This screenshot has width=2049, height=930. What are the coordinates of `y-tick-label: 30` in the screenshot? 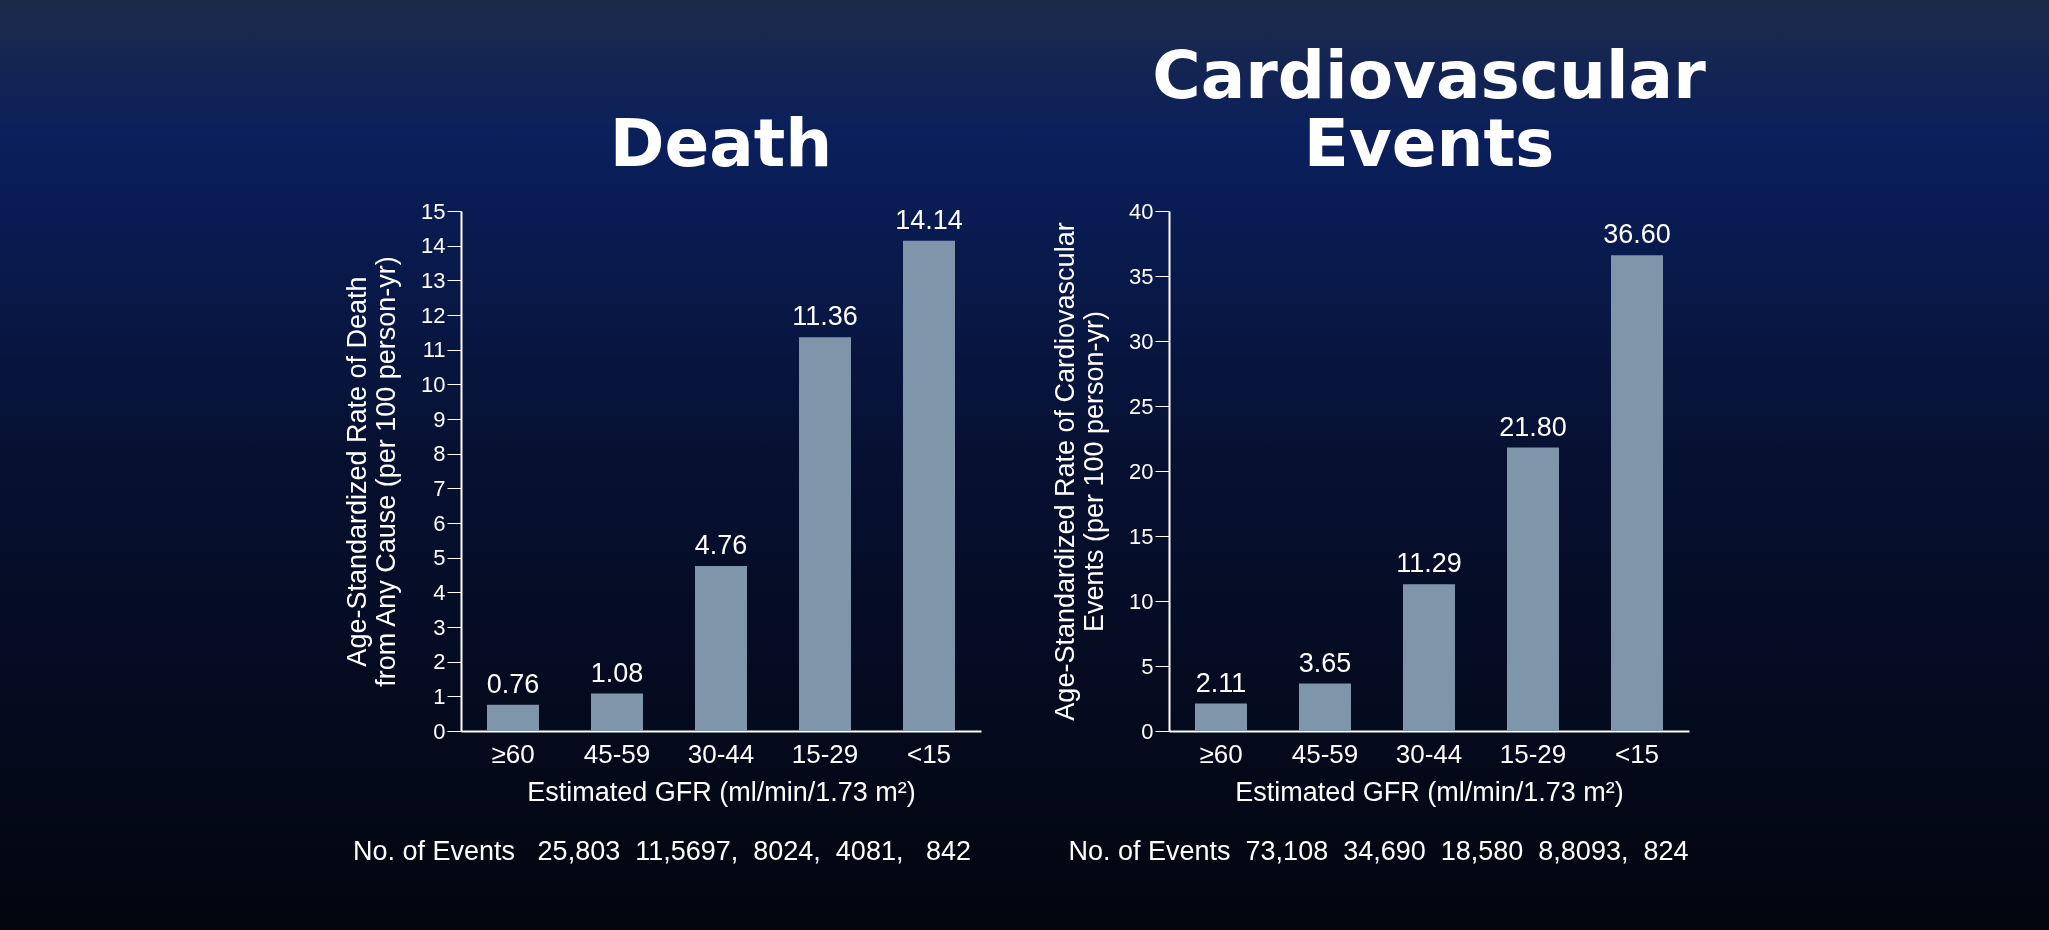 It's located at (1141, 341).